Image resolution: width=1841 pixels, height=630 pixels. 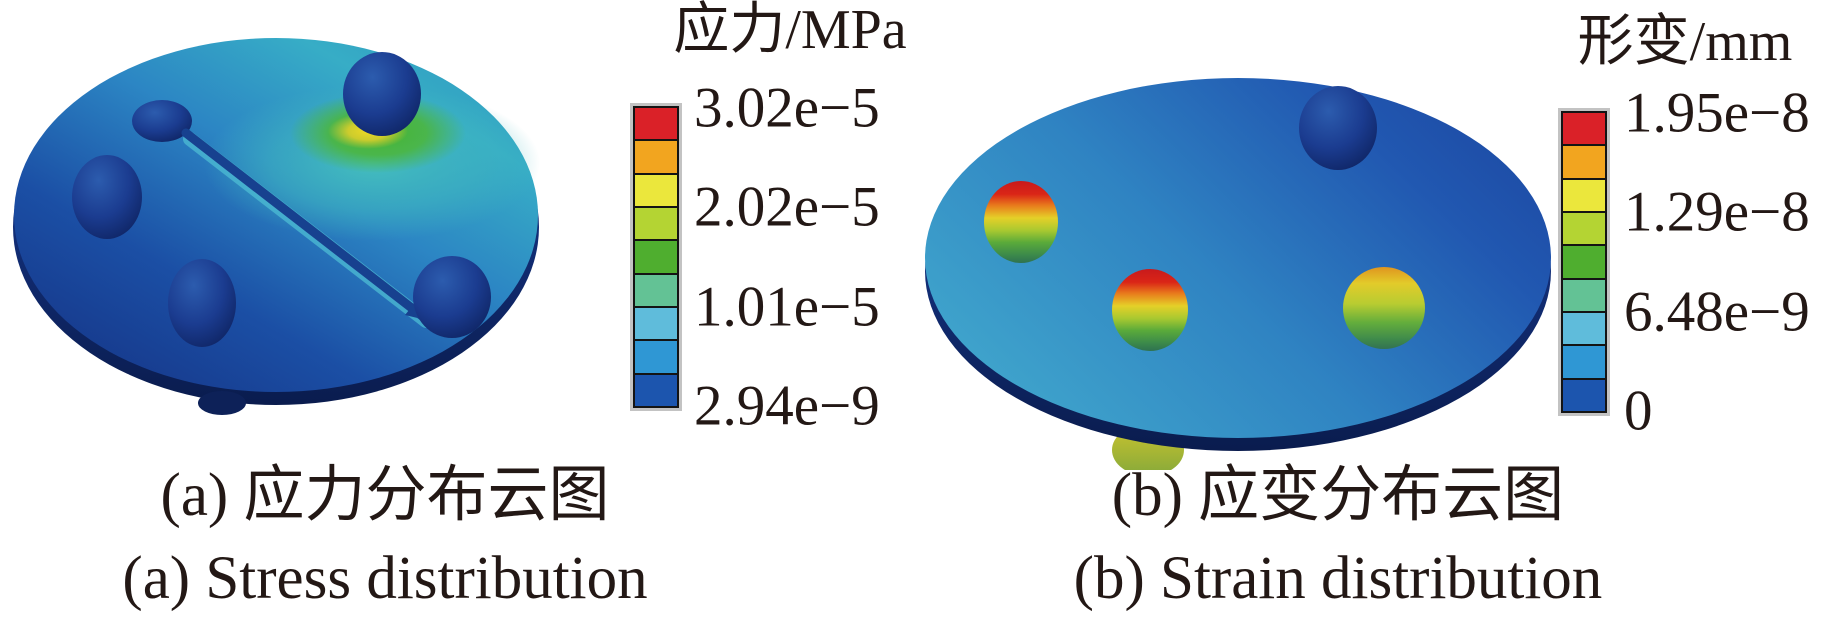 What do you see at coordinates (202, 303) in the screenshot?
I see `sphere-bottom-middle` at bounding box center [202, 303].